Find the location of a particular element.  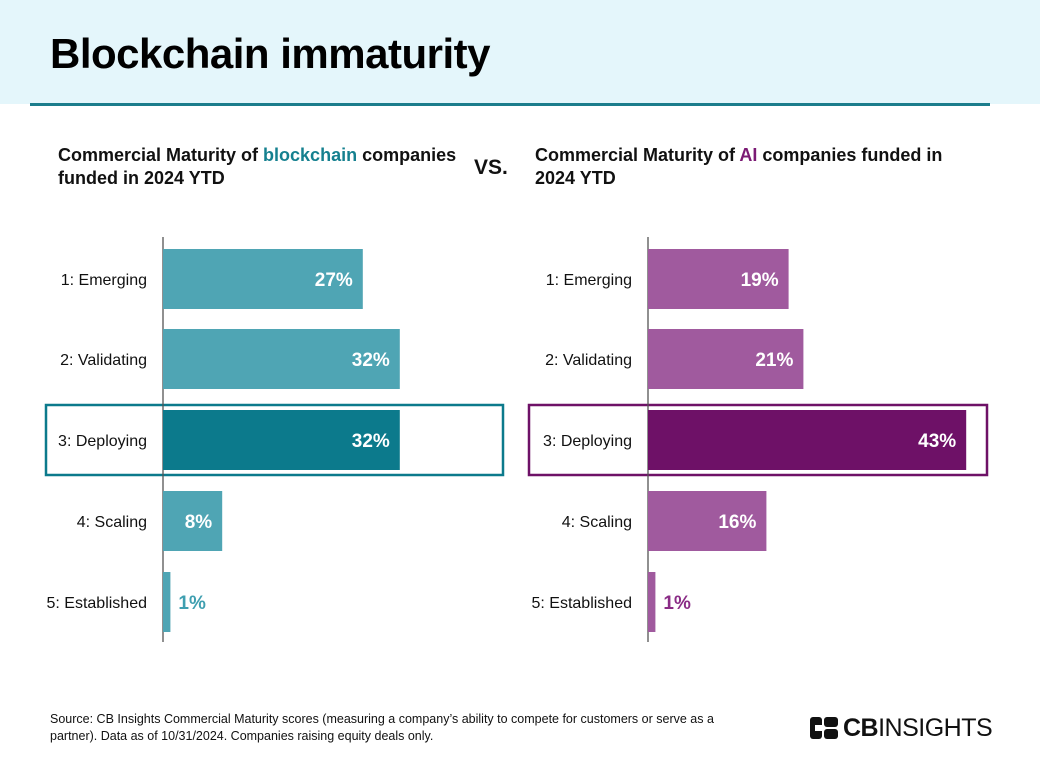

ai-tick-label: 2: Validating is located at coordinates (588, 360).